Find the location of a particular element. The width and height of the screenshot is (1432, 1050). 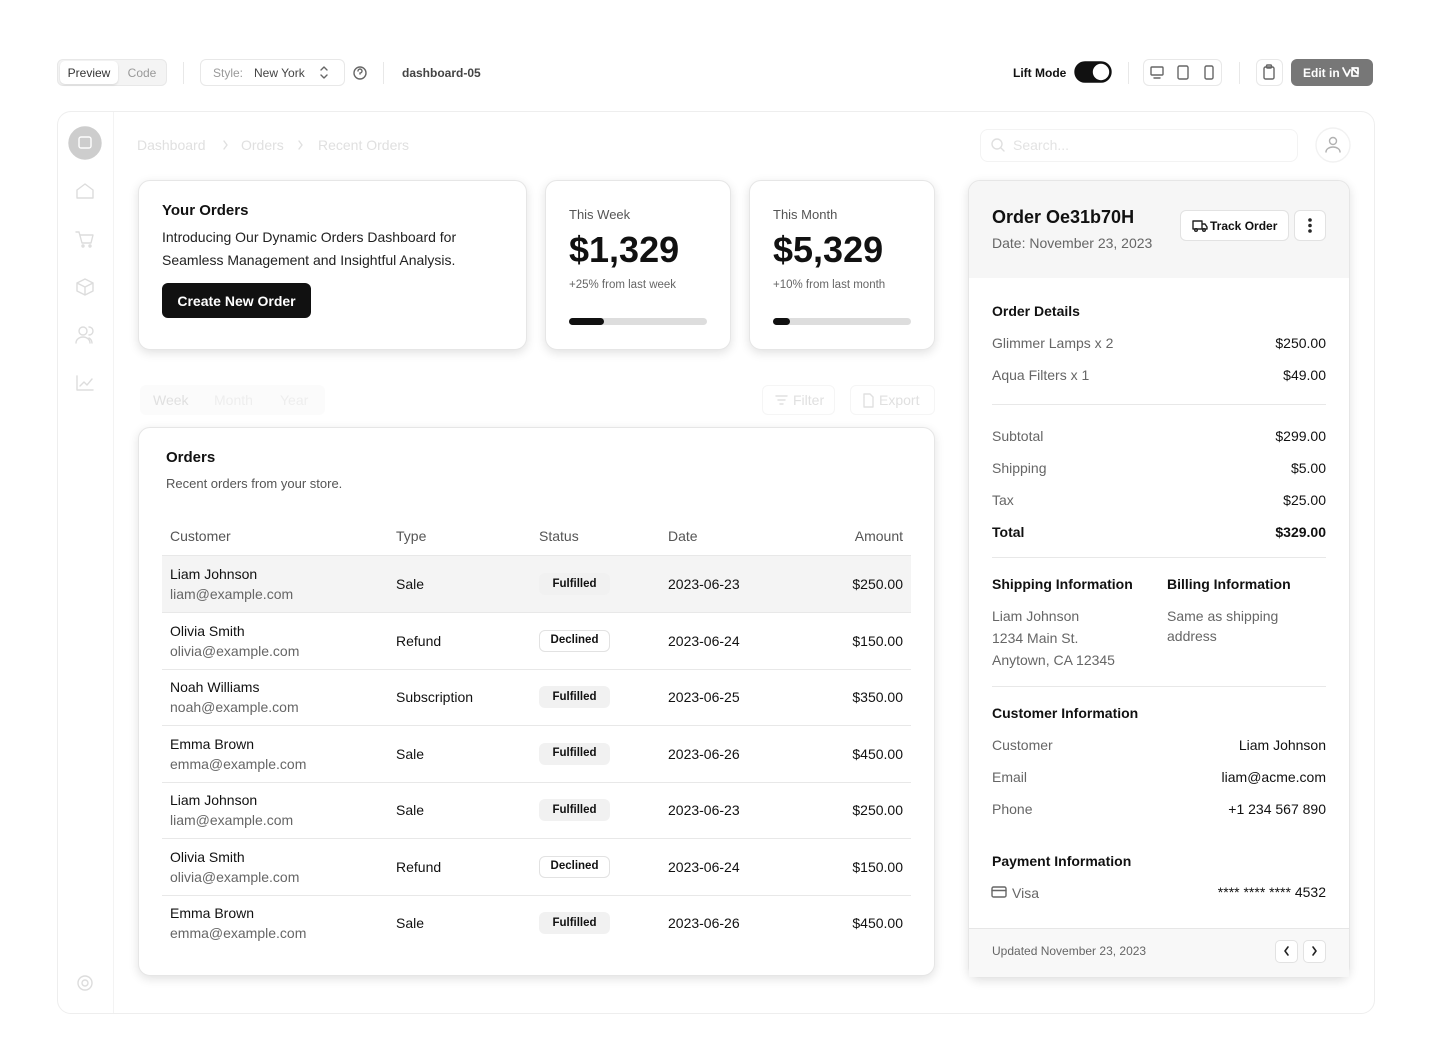

section-heading: Customer Information is located at coordinates (1065, 713).